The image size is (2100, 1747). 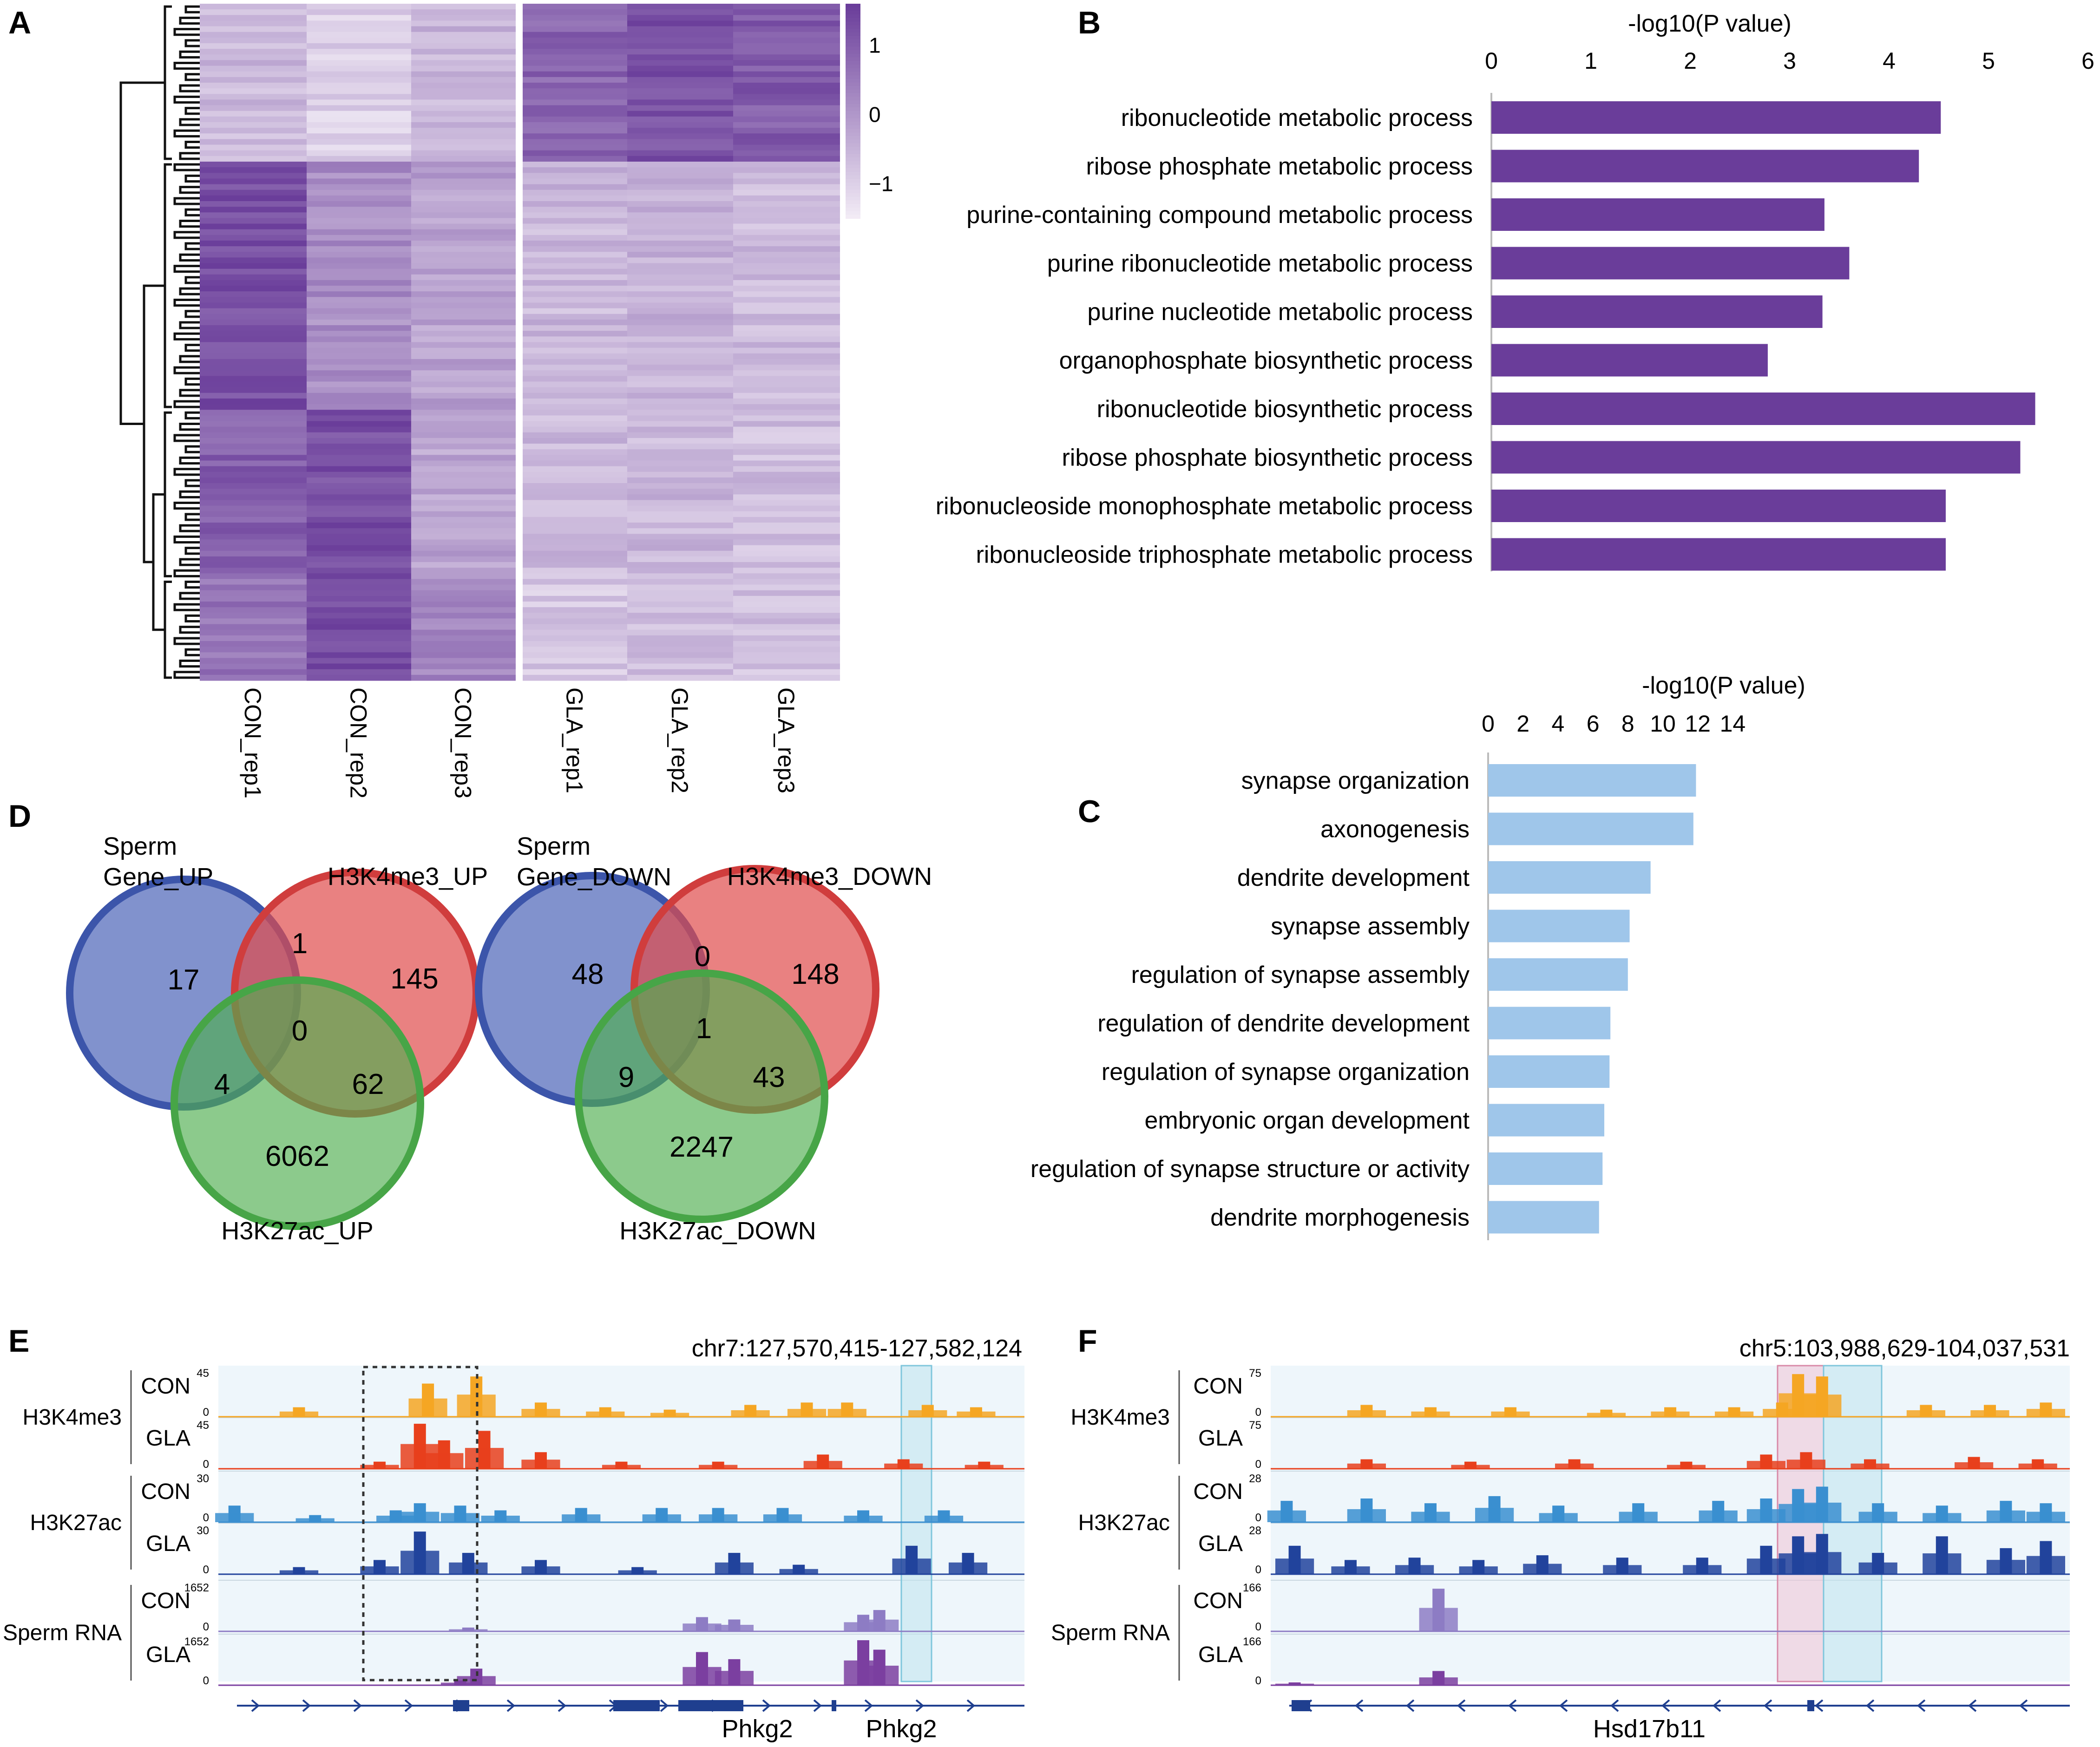 I want to click on track-group-label: H3K4me3, so click(x=1120, y=1417).